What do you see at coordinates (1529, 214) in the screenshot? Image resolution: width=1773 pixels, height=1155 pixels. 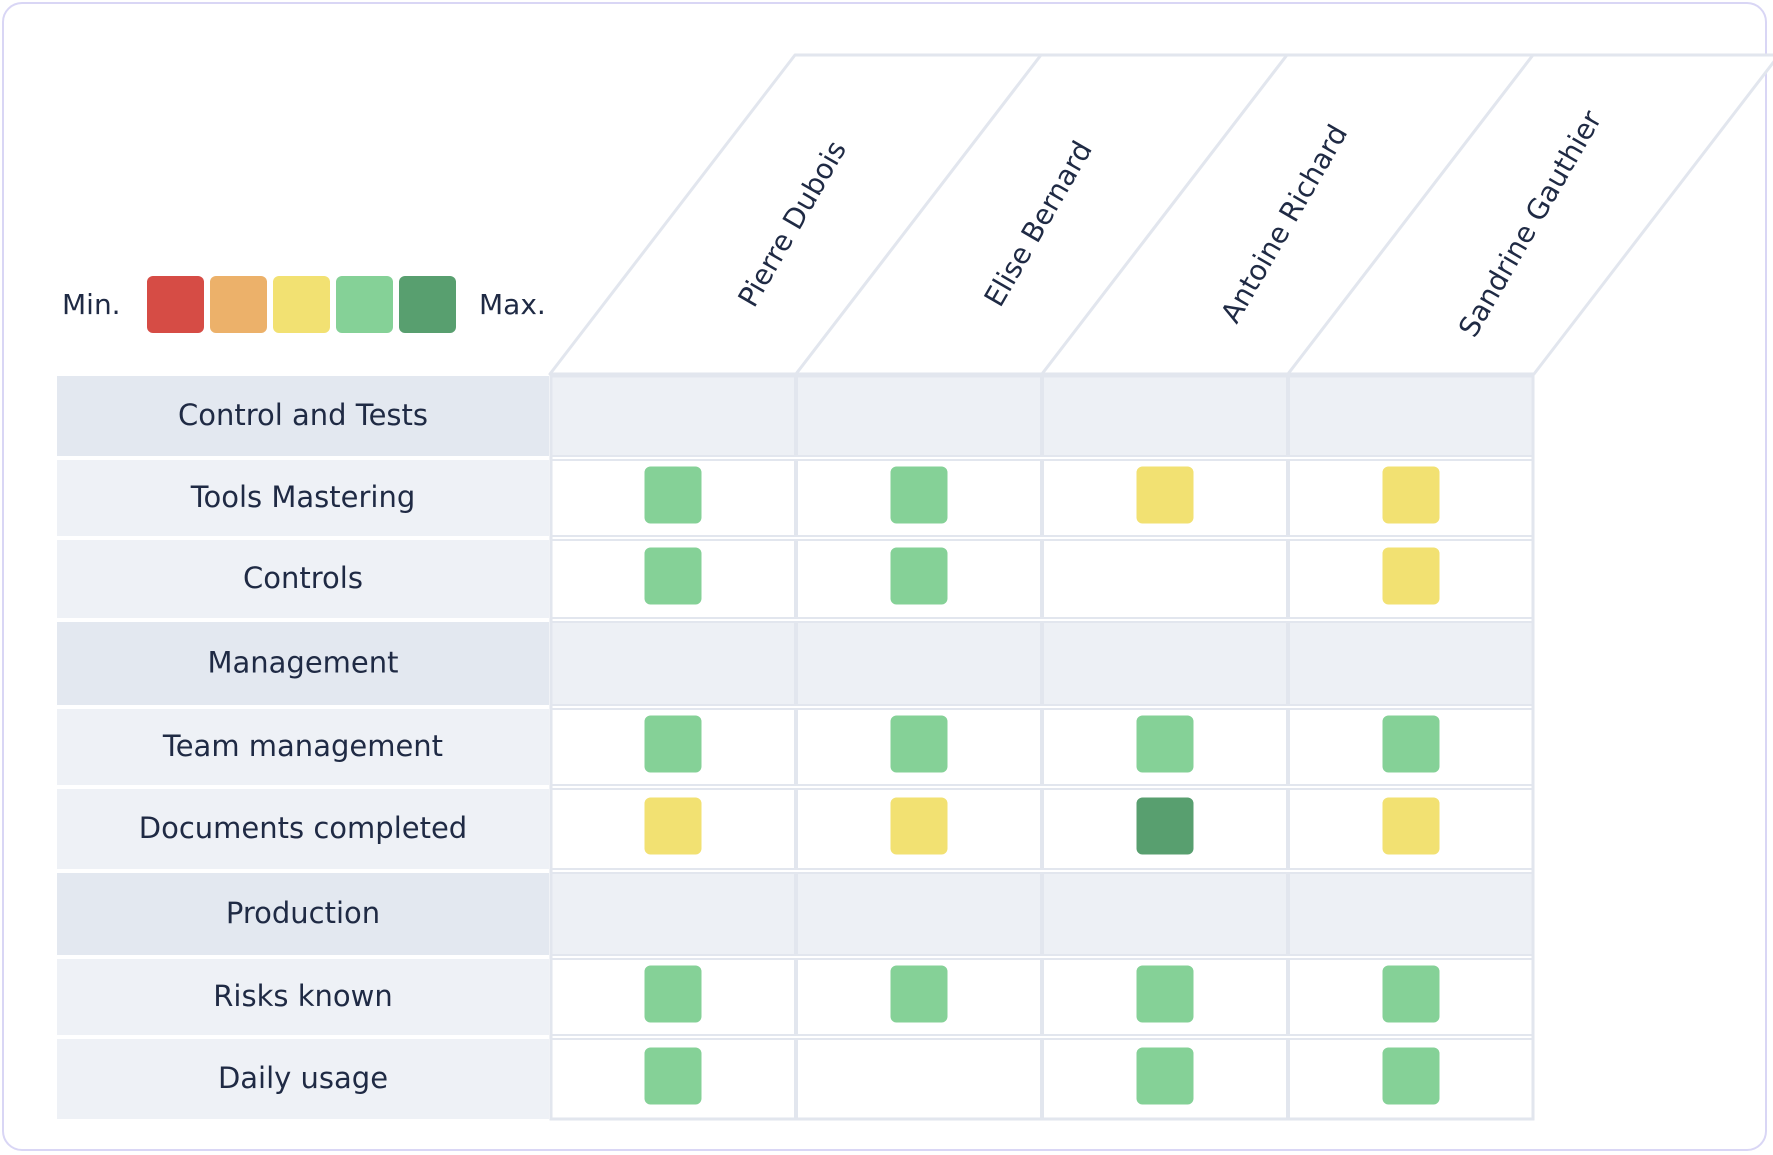 I see `column-header-cell` at bounding box center [1529, 214].